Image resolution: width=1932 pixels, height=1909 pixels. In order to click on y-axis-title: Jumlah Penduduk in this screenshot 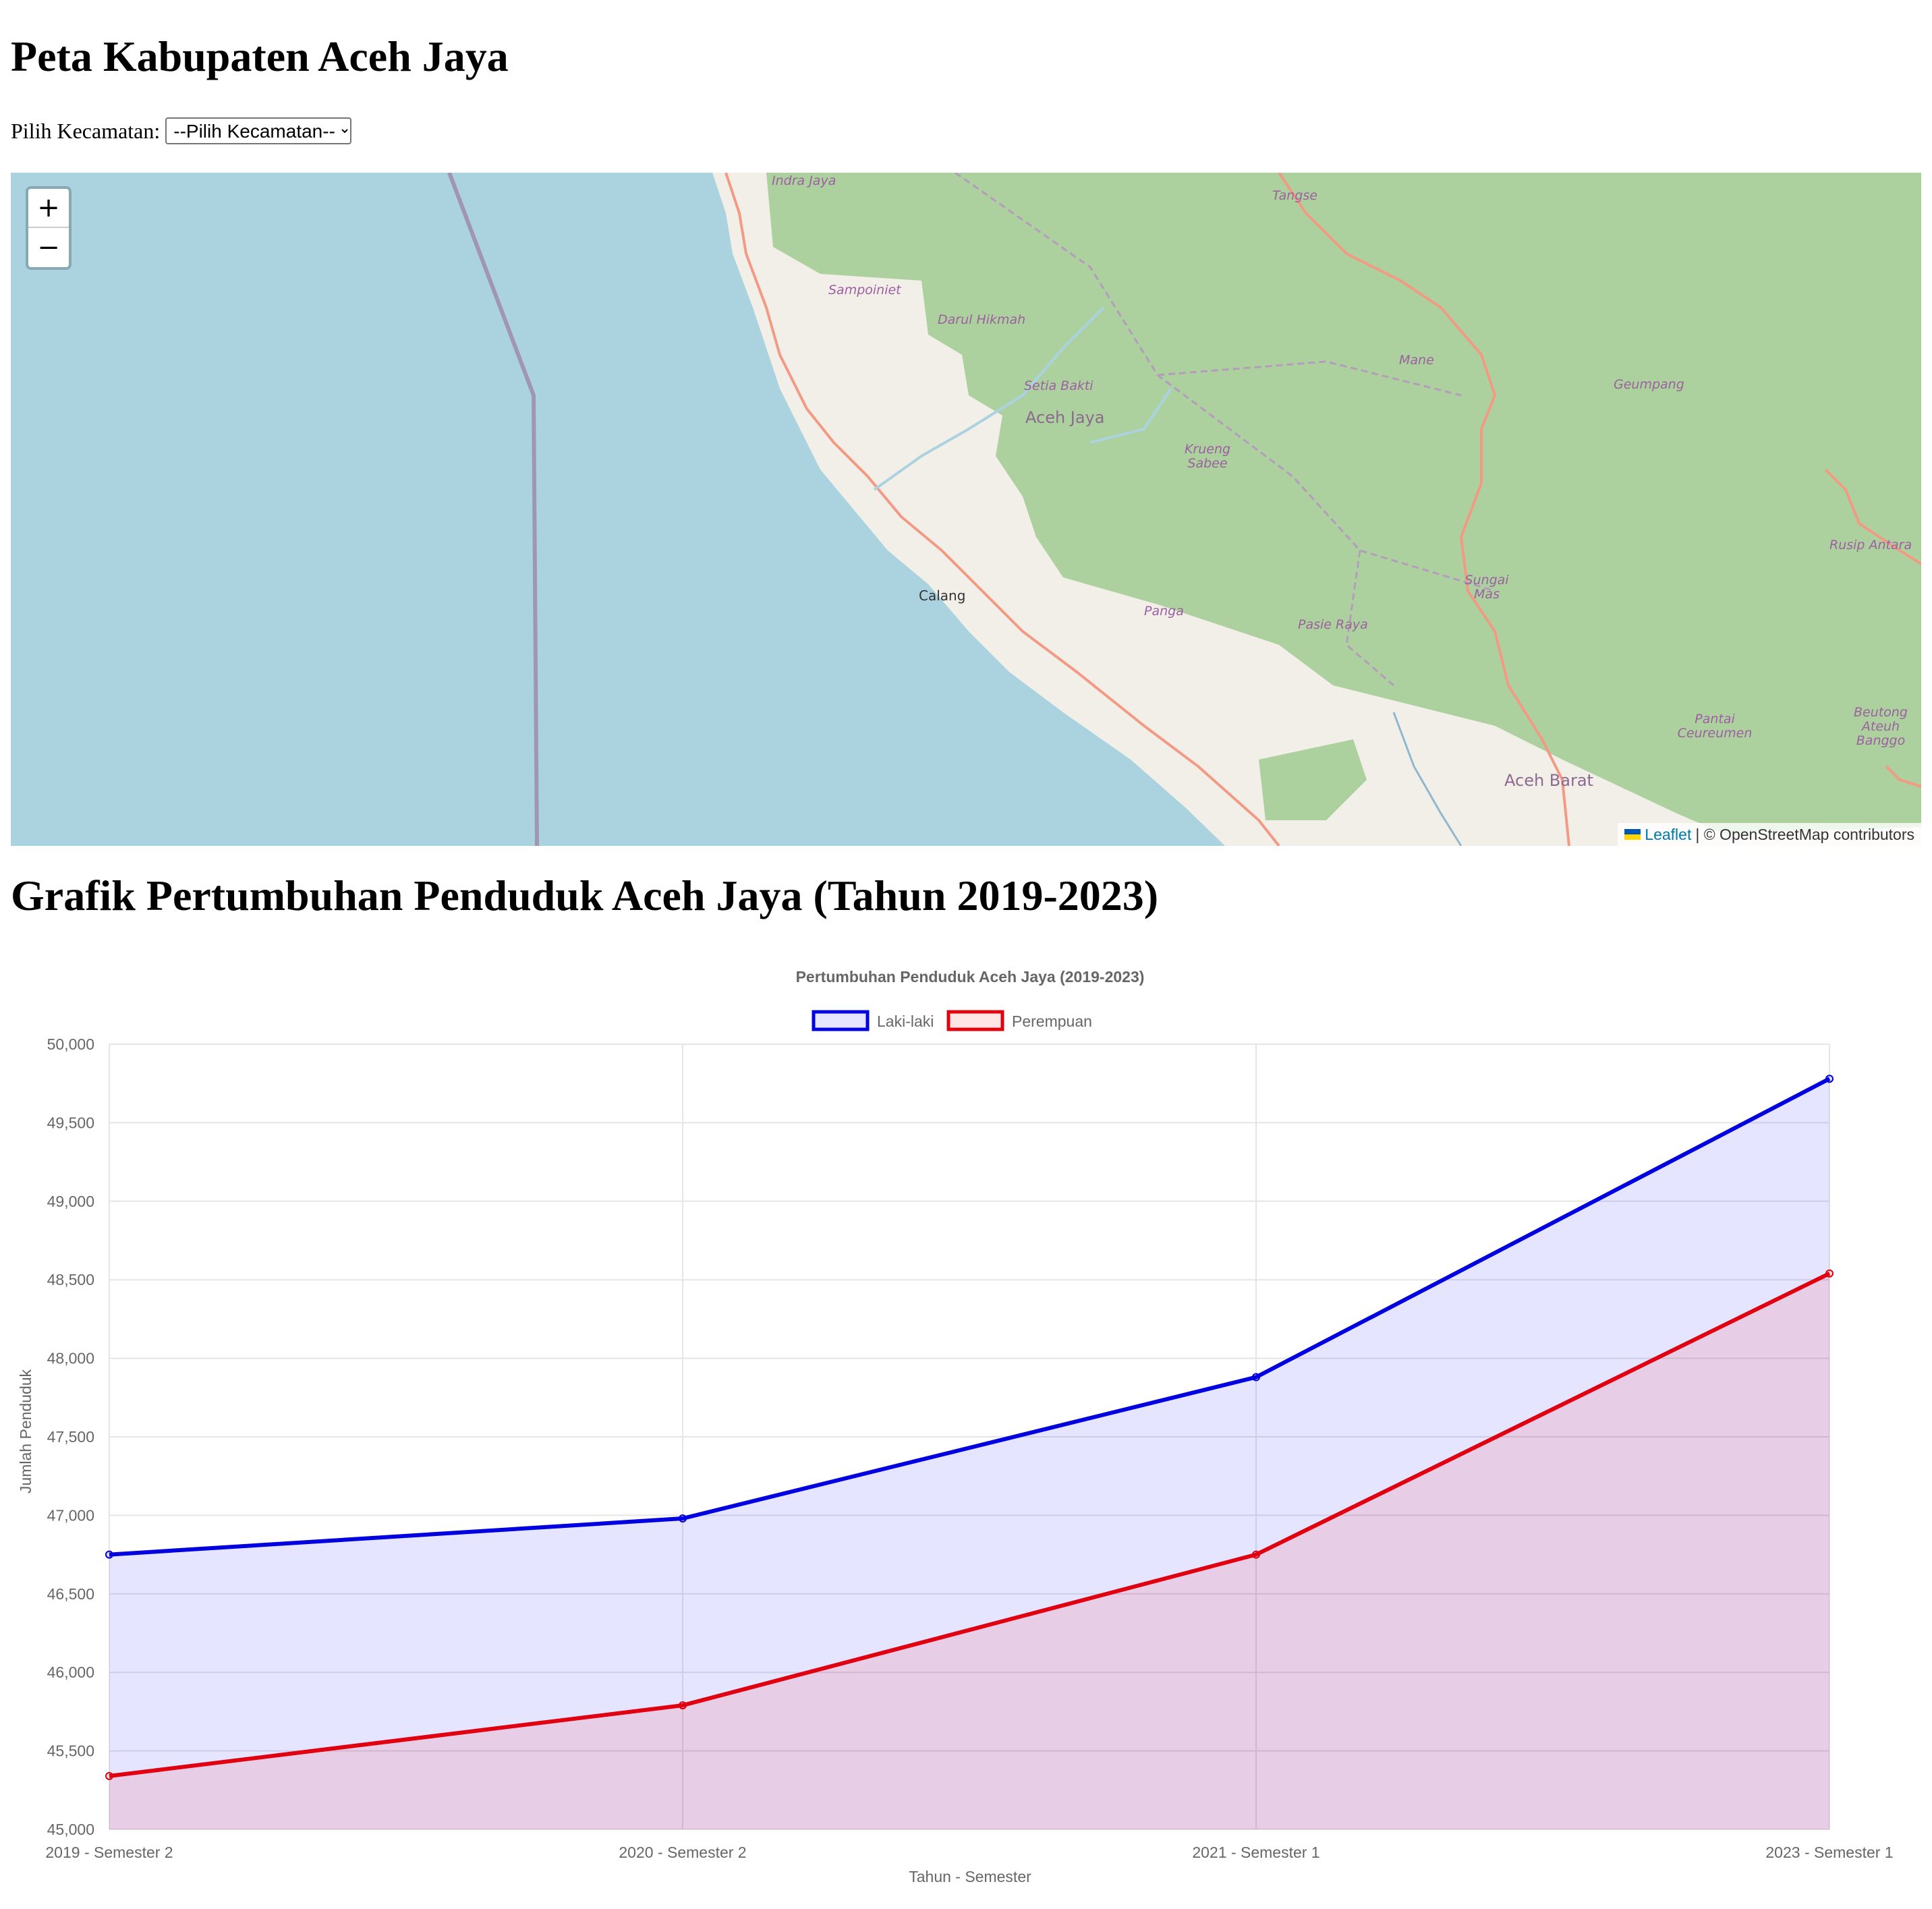, I will do `click(26, 1431)`.